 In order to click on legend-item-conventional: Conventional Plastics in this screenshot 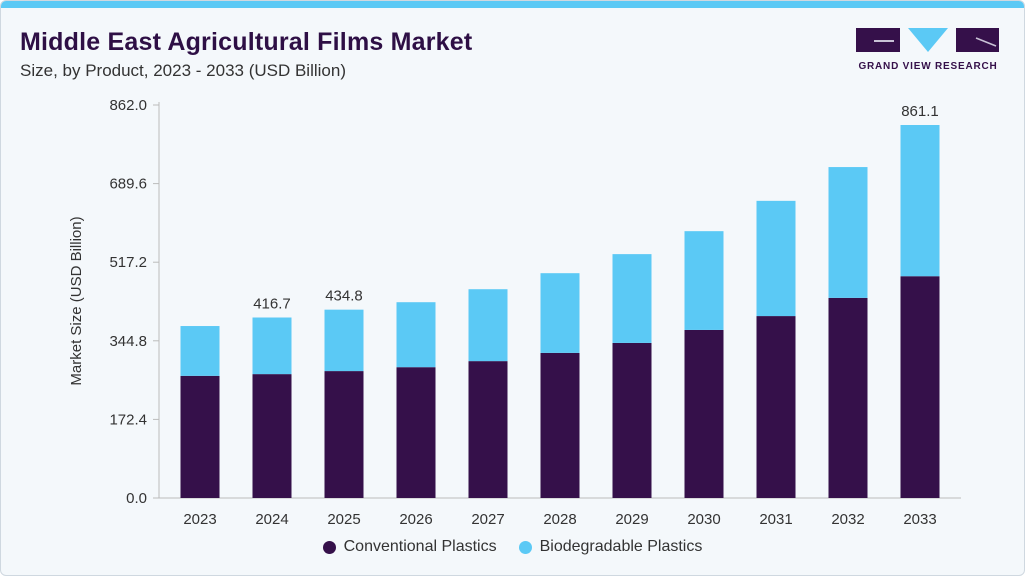, I will do `click(409, 547)`.